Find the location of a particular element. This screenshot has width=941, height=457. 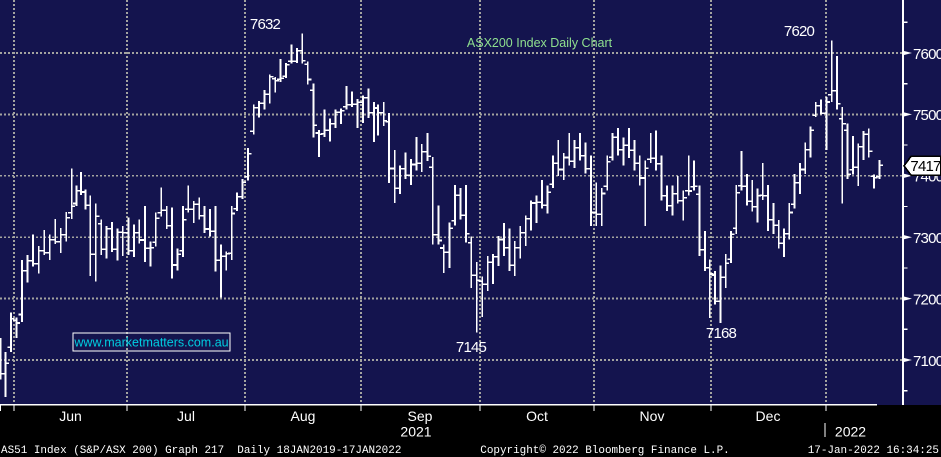

svg-text: Oct is located at coordinates (537, 416).